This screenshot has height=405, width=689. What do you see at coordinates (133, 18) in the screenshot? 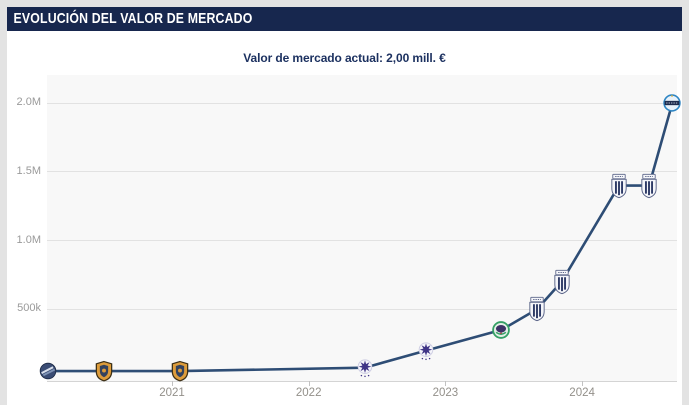
I see `card-title: EVOLUCIÓN DEL VALOR DE MERCADO` at bounding box center [133, 18].